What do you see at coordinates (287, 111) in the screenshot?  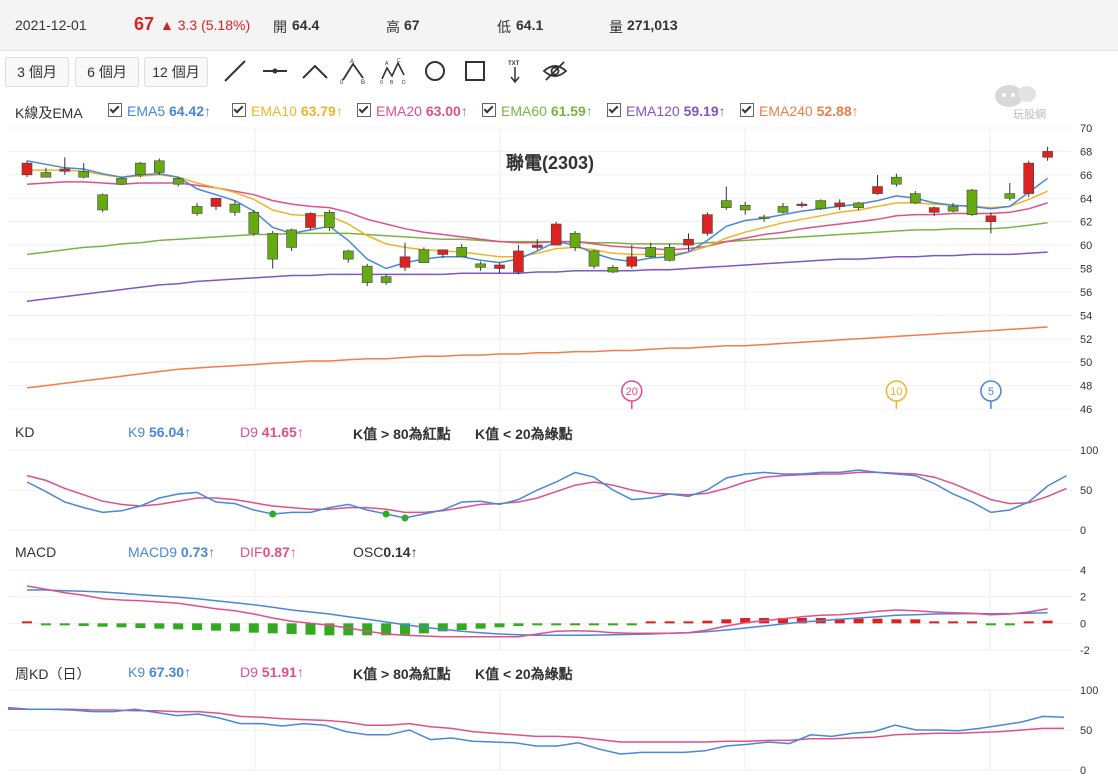 I see `ema10-toggle: EMA10 63.79↑` at bounding box center [287, 111].